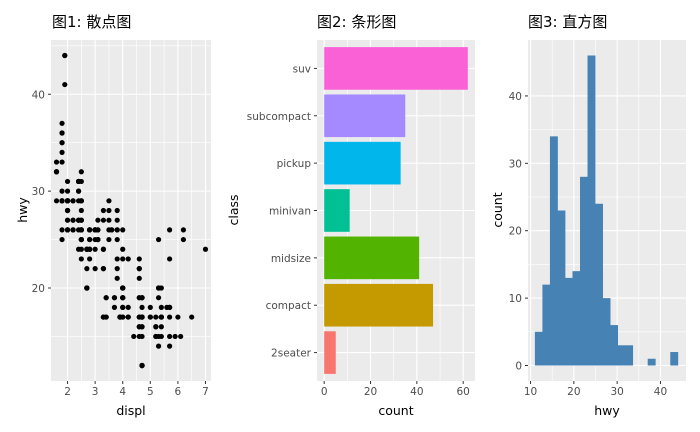 The height and width of the screenshot is (432, 700). What do you see at coordinates (302, 69) in the screenshot?
I see `bar-category-label: suv` at bounding box center [302, 69].